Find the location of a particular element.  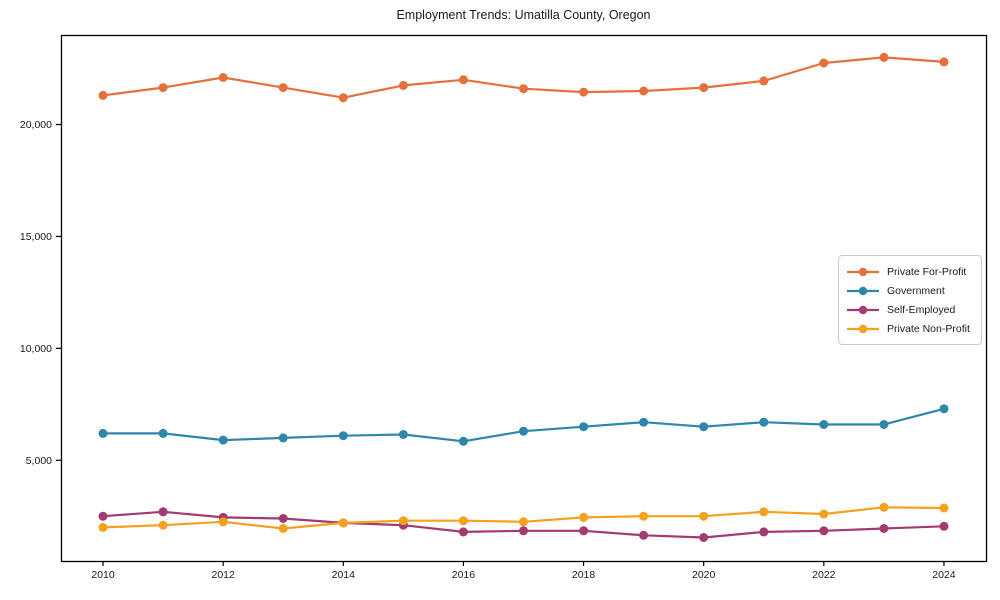

y-tick-label: 10,000 is located at coordinates (36, 349).